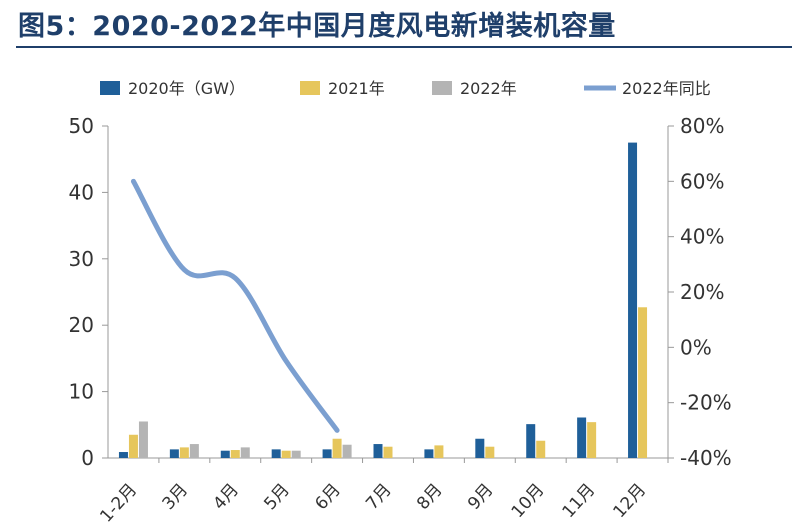 The image size is (808, 525). What do you see at coordinates (87, 458) in the screenshot?
I see `left-tick-label: 0` at bounding box center [87, 458].